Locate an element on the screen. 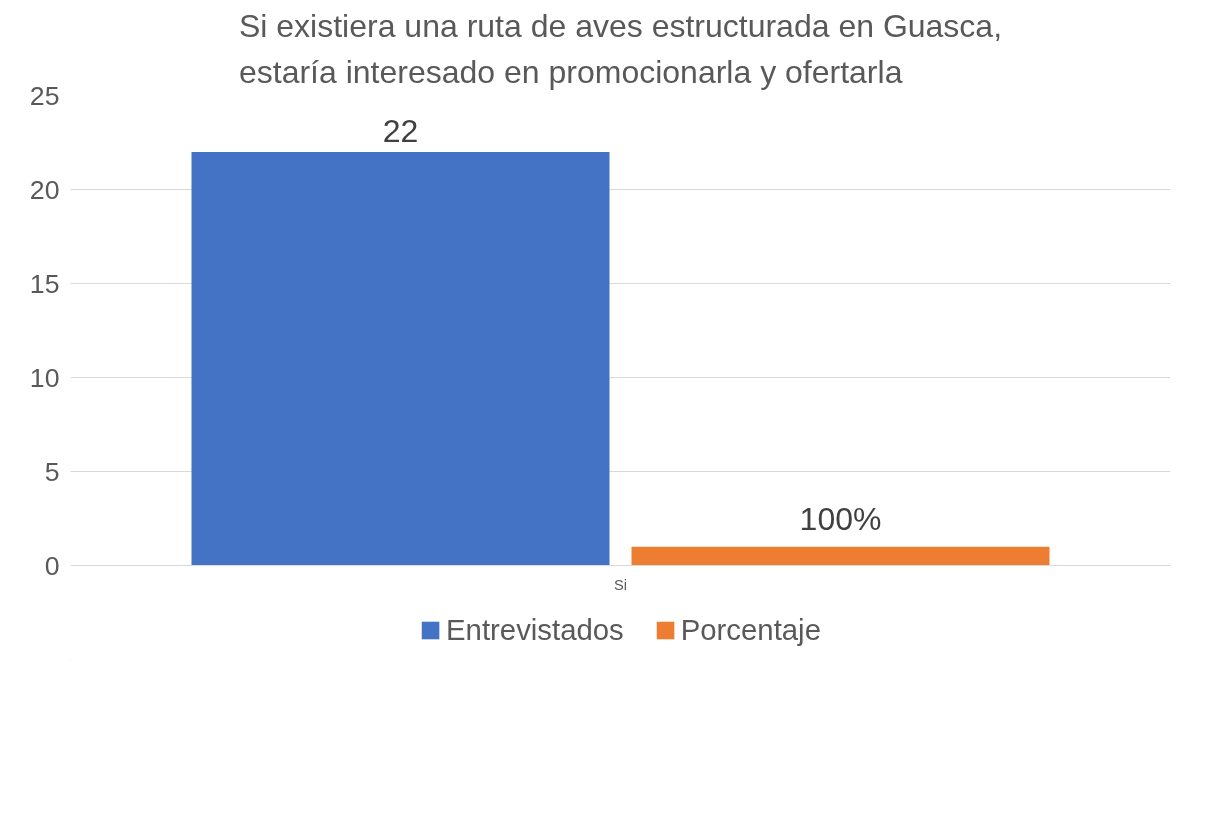 Image resolution: width=1211 pixels, height=818 pixels. y-tick-label: 10 is located at coordinates (44, 377).